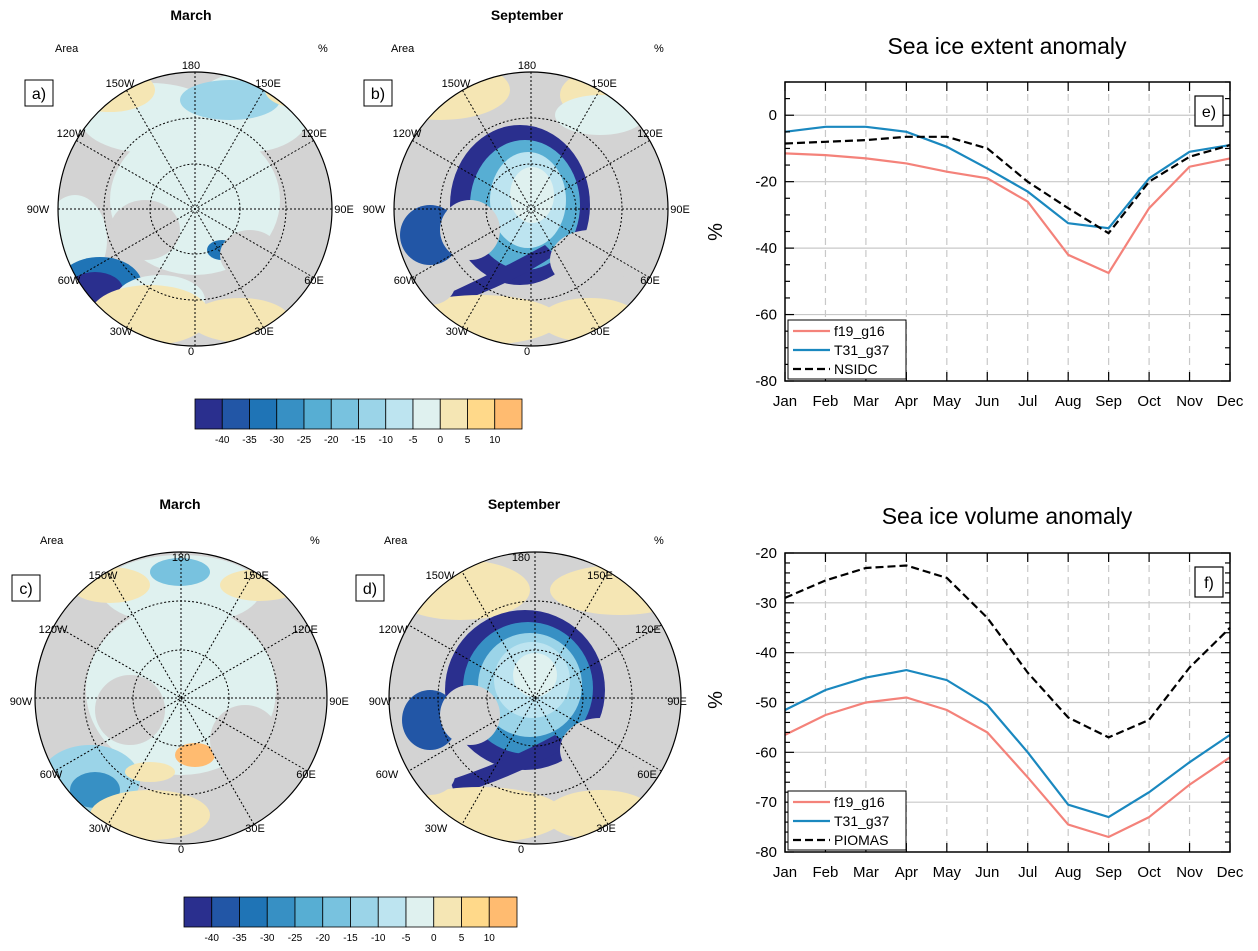  Describe the element at coordinates (716, 232) in the screenshot. I see `y-axis-label: %` at that location.